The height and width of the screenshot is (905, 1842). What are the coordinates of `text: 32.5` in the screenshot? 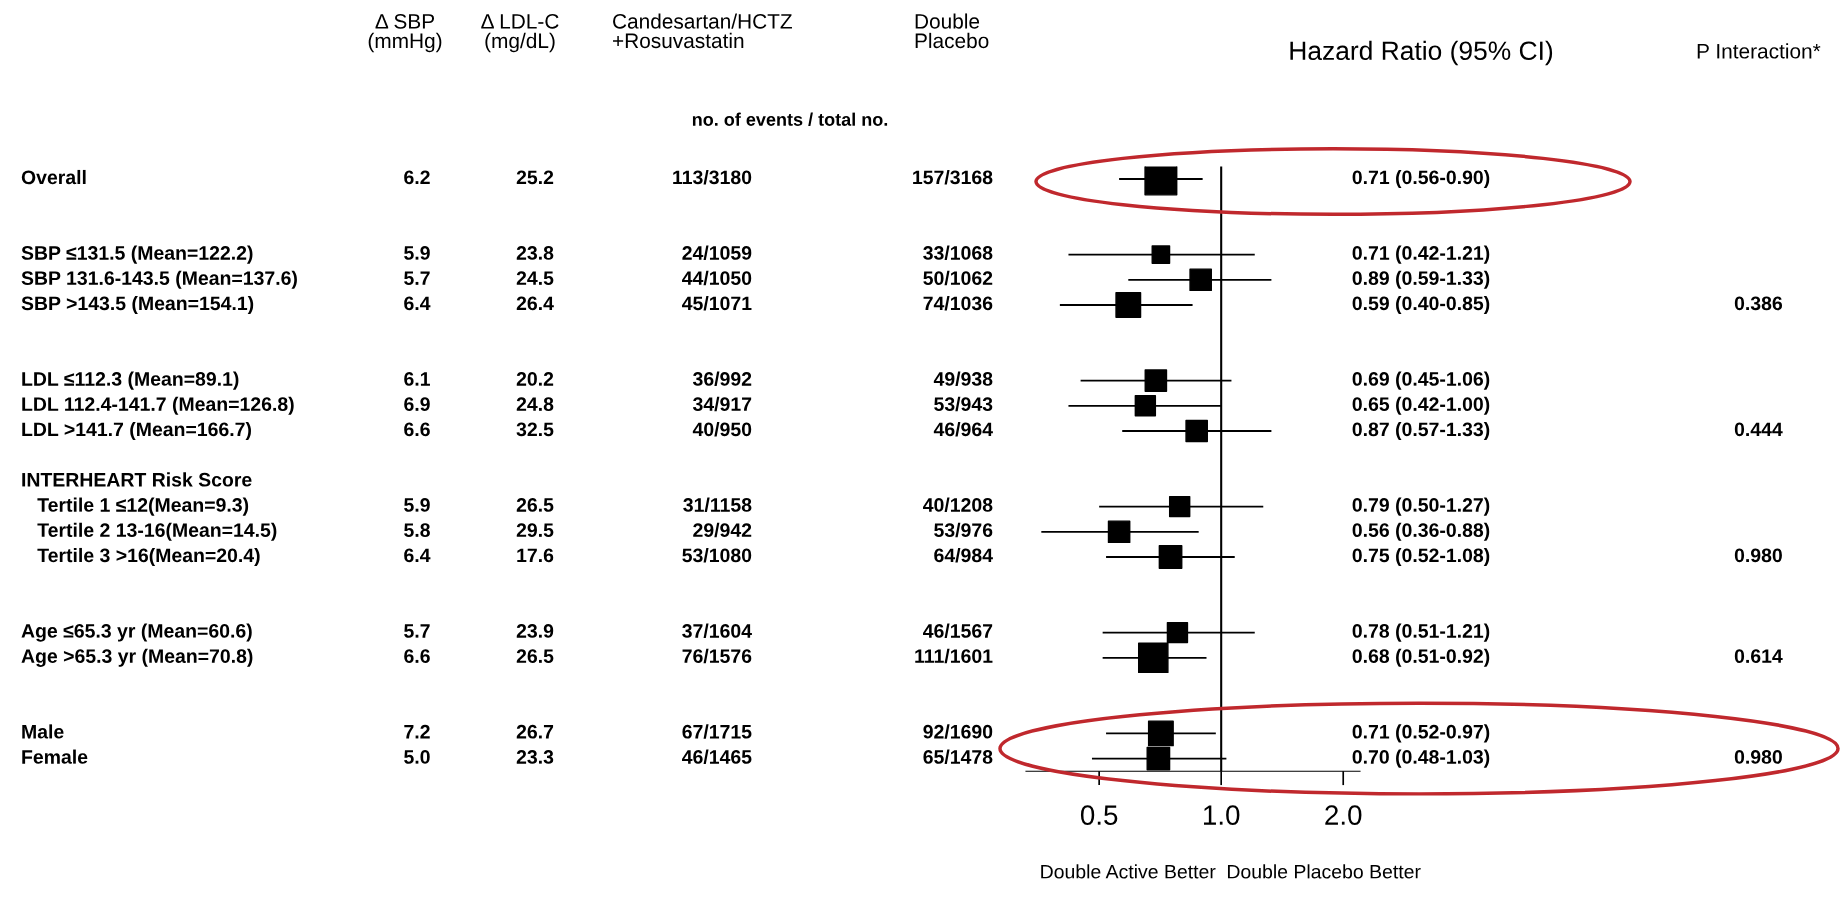 It's located at (535, 429).